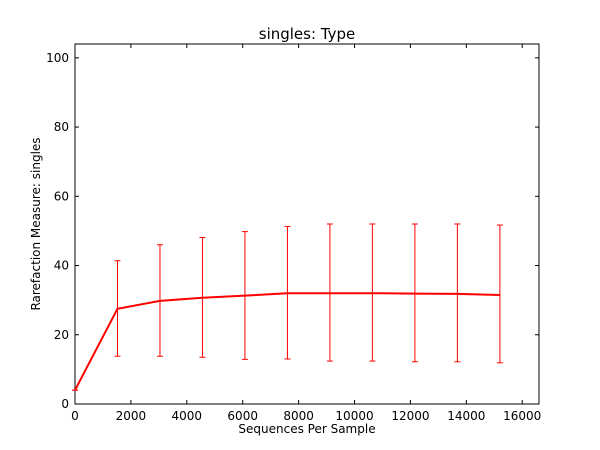 The image size is (600, 450). Describe the element at coordinates (61, 196) in the screenshot. I see `y-tick-label-3: 60` at that location.